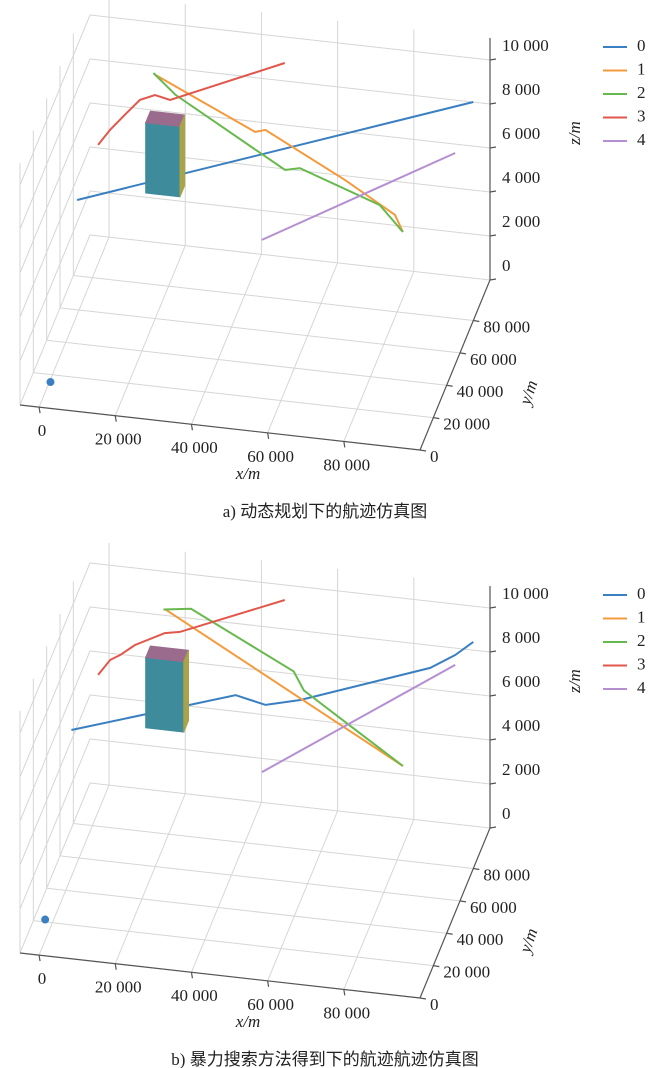  Describe the element at coordinates (641, 92) in the screenshot. I see `legend-label: 2` at that location.